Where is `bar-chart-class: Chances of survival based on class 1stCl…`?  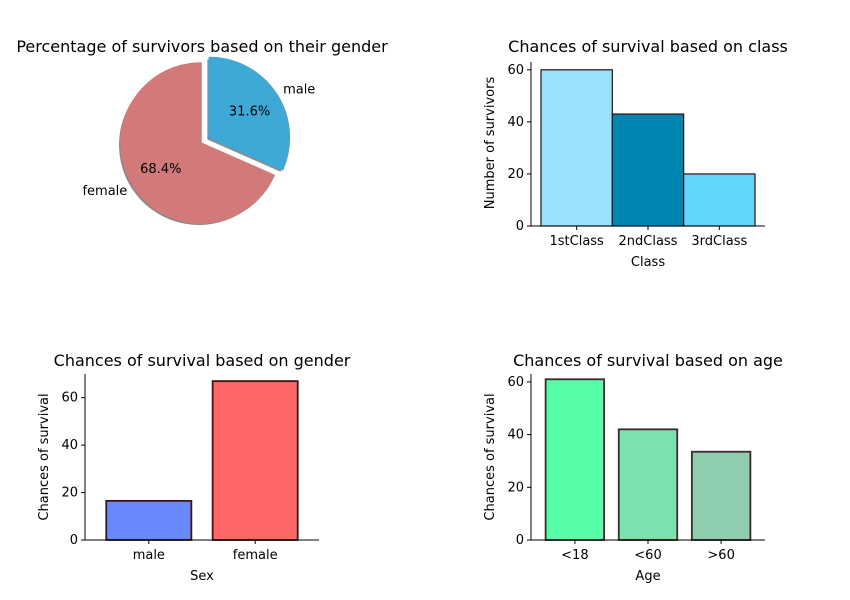 bar-chart-class: Chances of survival based on class 1stCl… is located at coordinates (635, 153).